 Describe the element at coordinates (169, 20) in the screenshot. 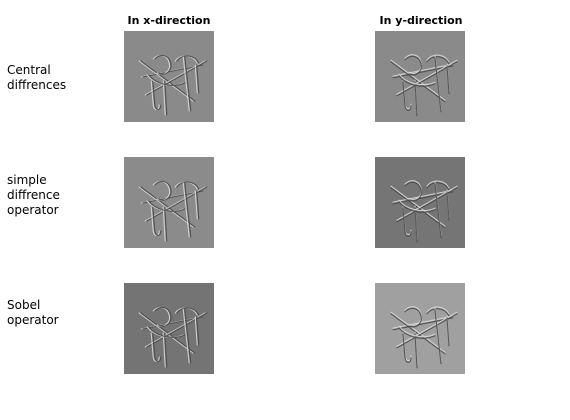

I see `column-title-x-direction: In x-direction` at that location.